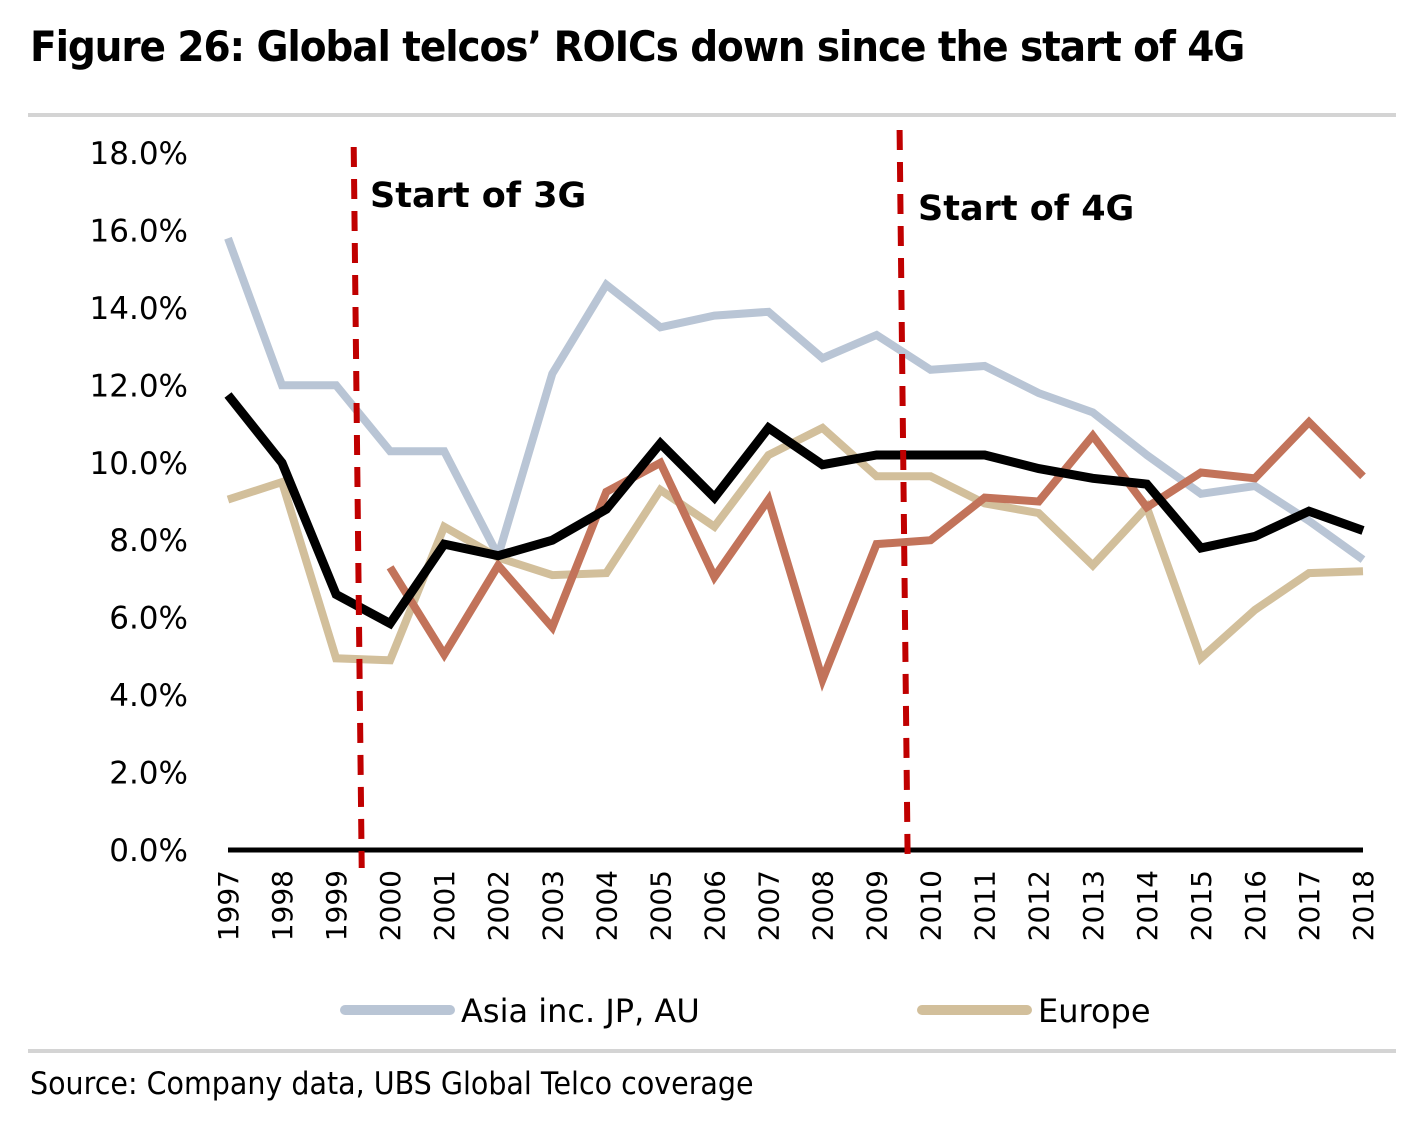 This screenshot has width=1413, height=1124. What do you see at coordinates (985, 905) in the screenshot?
I see `x-tick-label: 2011` at bounding box center [985, 905].